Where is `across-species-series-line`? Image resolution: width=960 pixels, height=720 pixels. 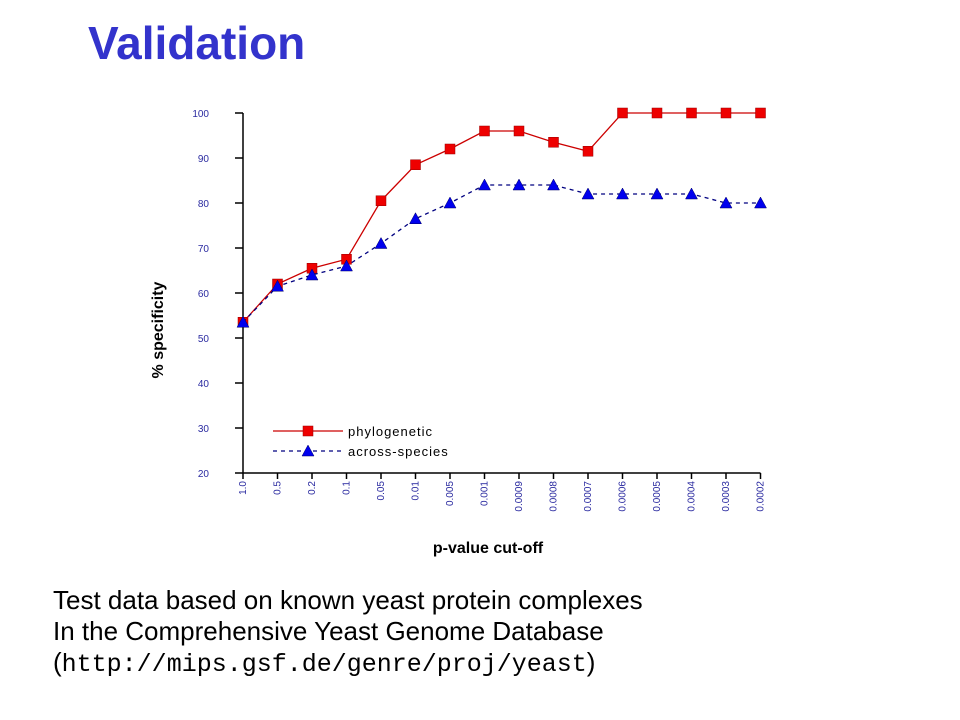 across-species-series-line is located at coordinates (501, 253).